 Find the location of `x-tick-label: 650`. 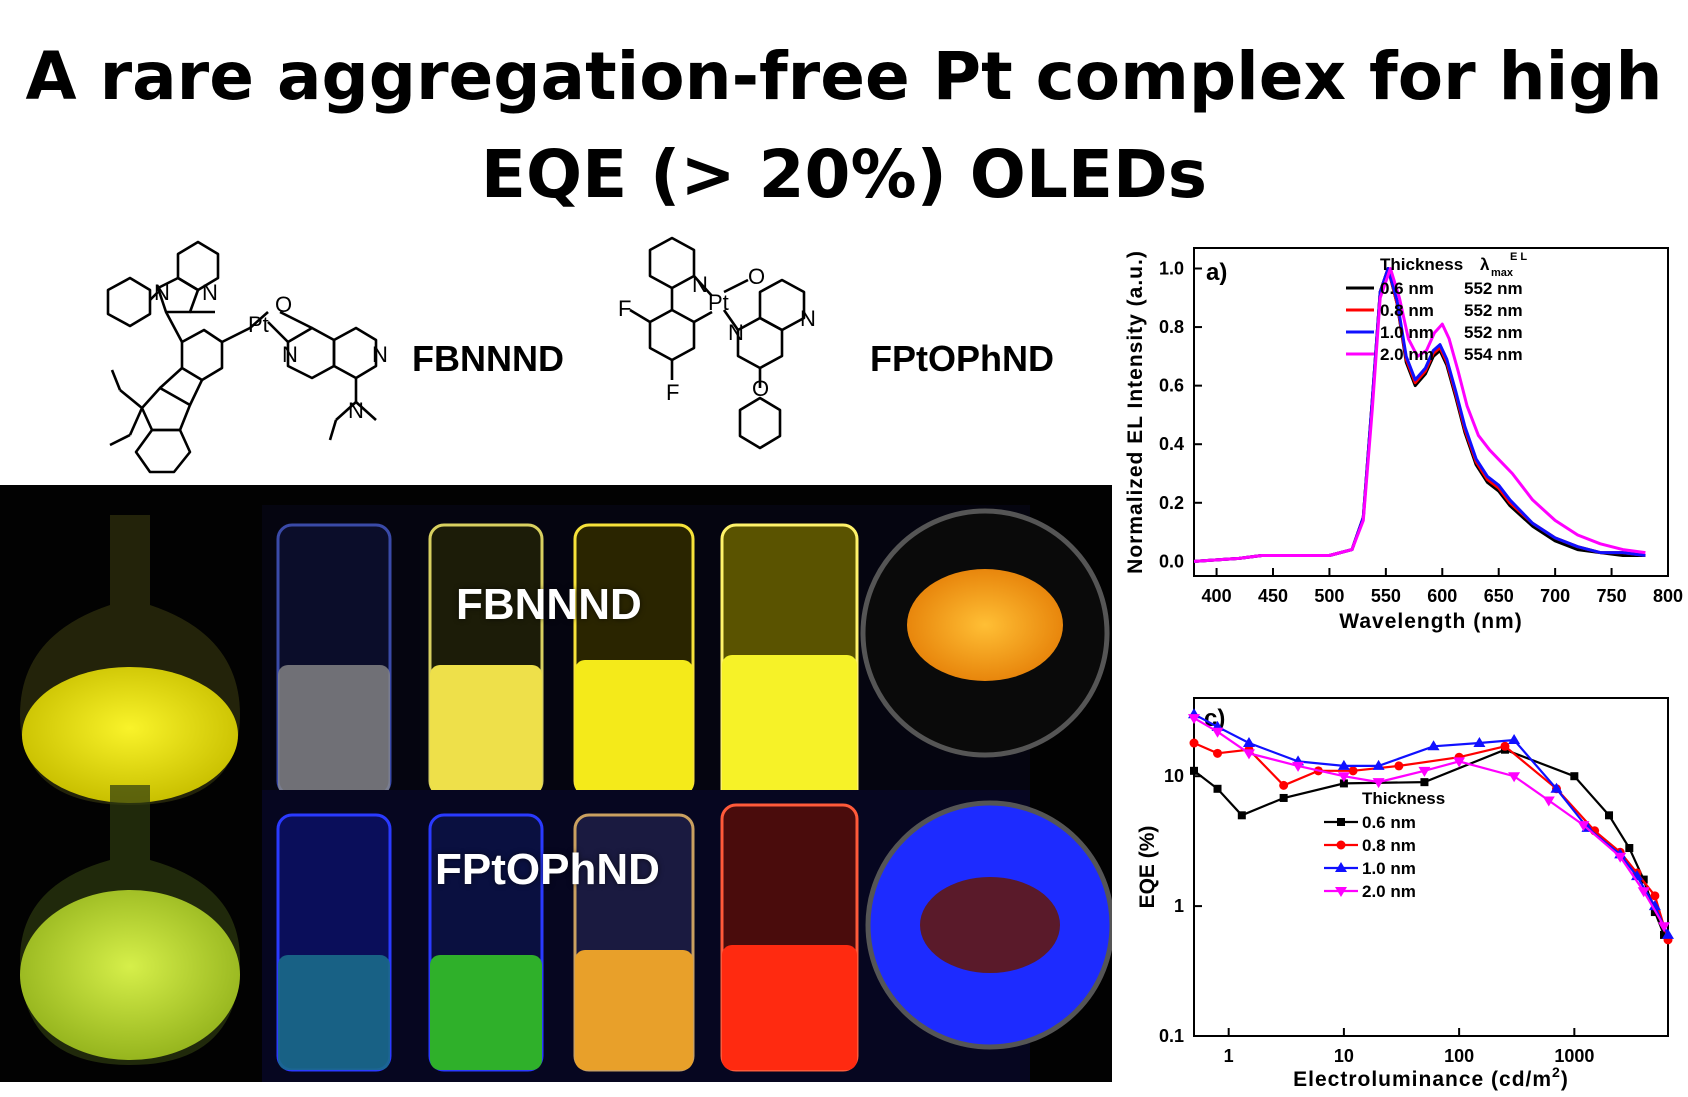

x-tick-label: 650 is located at coordinates (1499, 596).